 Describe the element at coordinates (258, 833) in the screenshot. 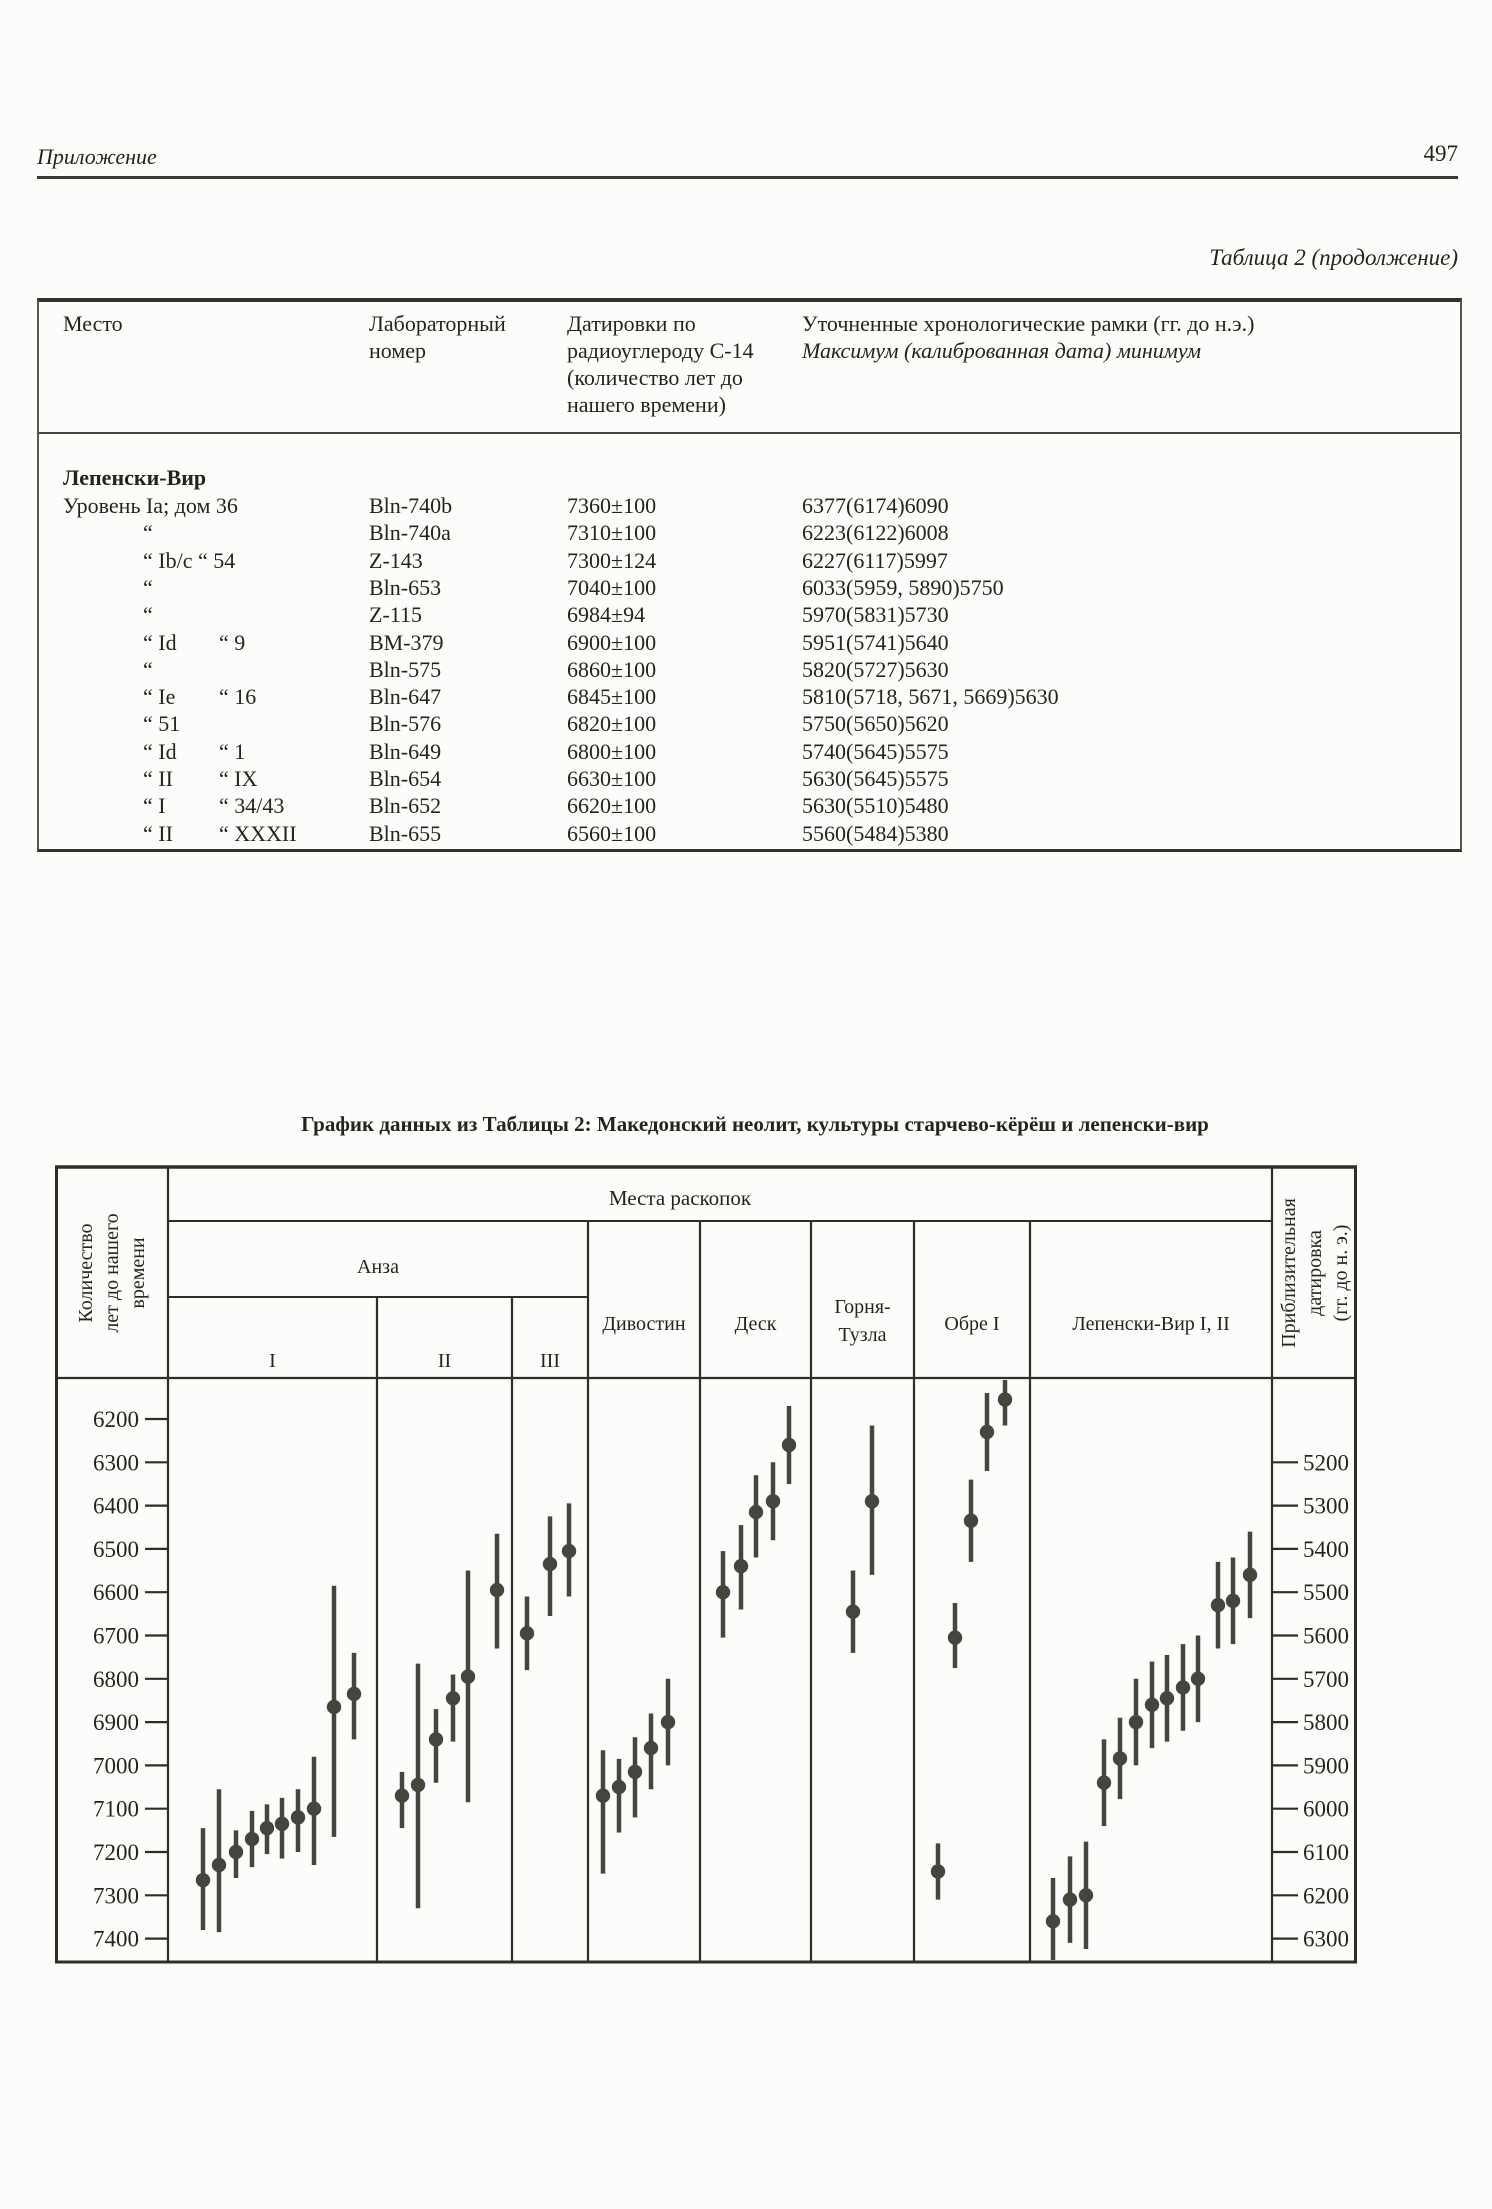

I see `cell-place-sub: “ XXXII` at that location.